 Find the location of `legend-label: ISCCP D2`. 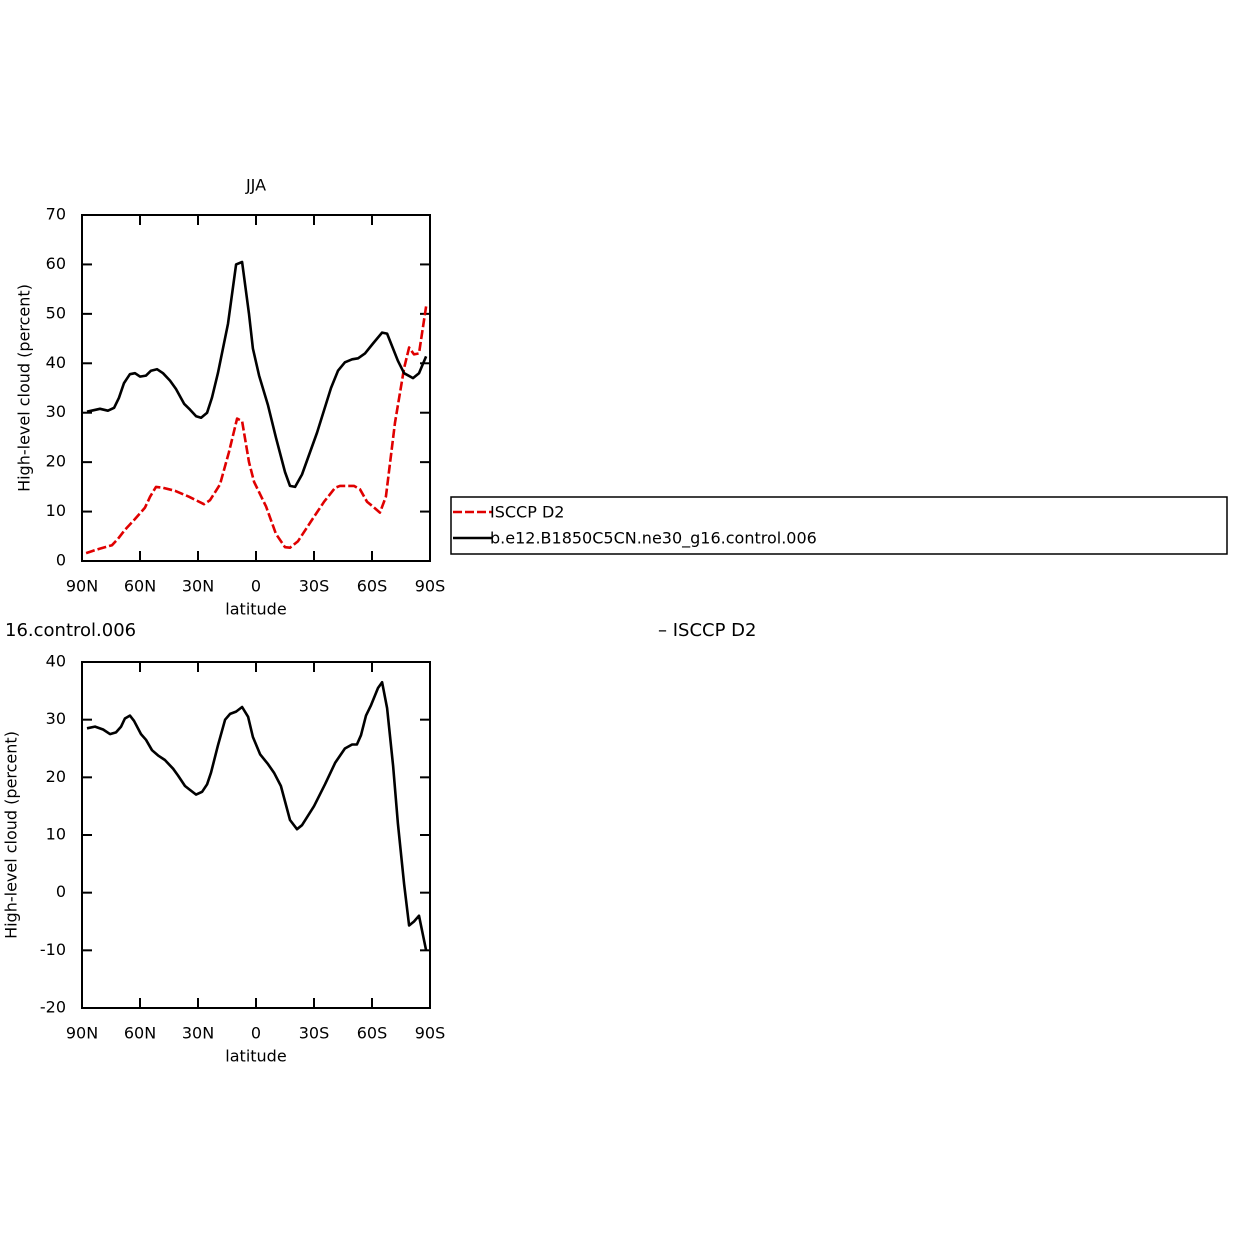

legend-label: ISCCP D2 is located at coordinates (527, 512).